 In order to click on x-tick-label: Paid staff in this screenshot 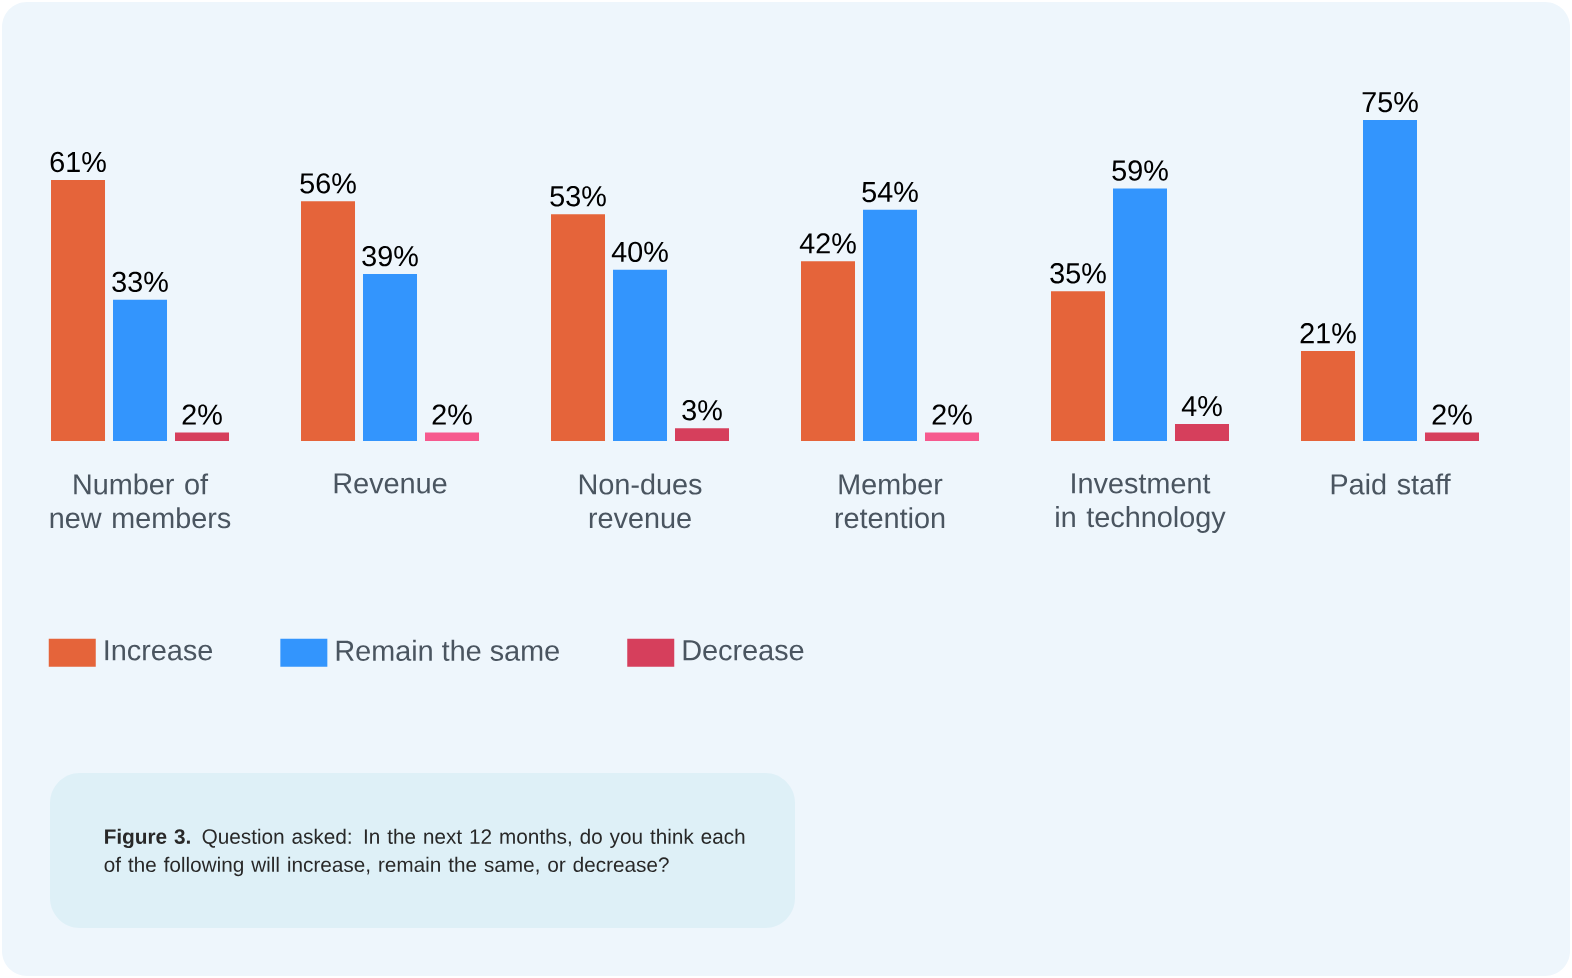, I will do `click(1391, 484)`.